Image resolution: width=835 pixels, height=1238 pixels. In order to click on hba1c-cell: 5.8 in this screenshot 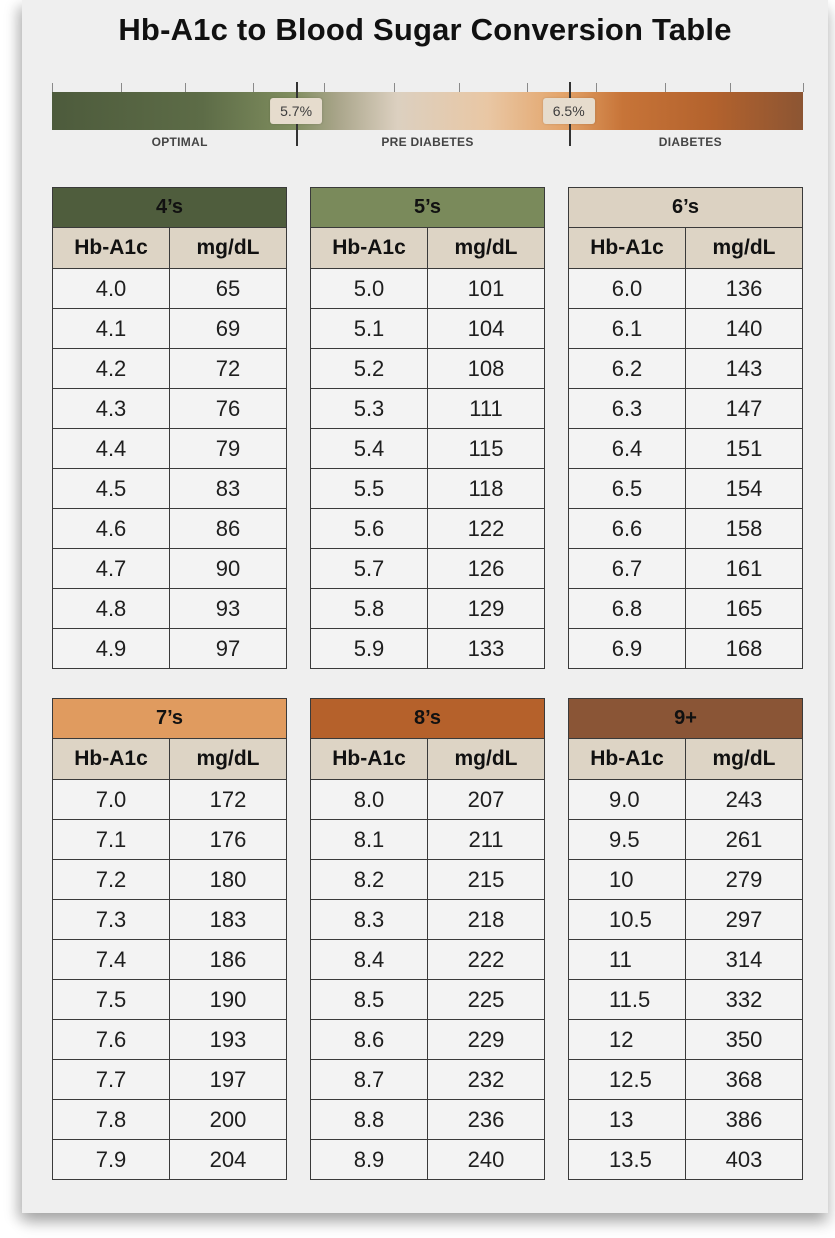, I will do `click(369, 608)`.